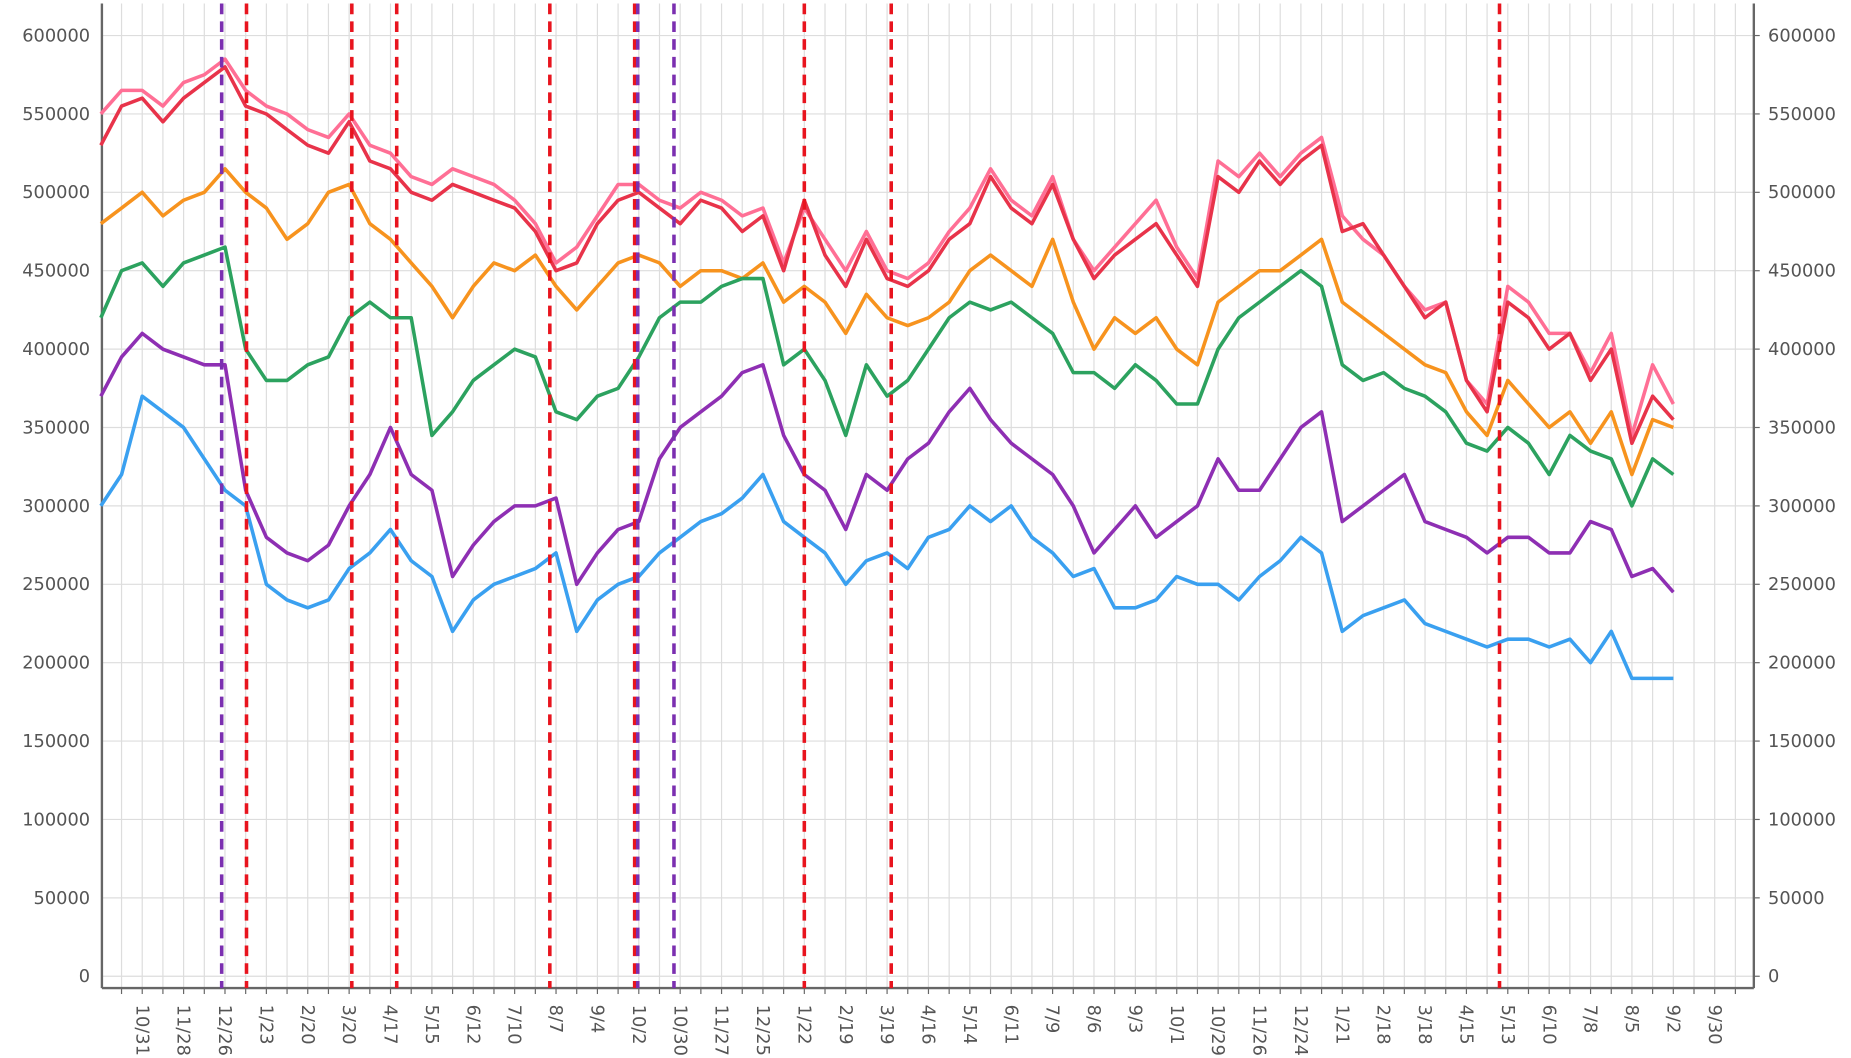  Describe the element at coordinates (596, 1019) in the screenshot. I see `x-tick-label: 9/4` at that location.